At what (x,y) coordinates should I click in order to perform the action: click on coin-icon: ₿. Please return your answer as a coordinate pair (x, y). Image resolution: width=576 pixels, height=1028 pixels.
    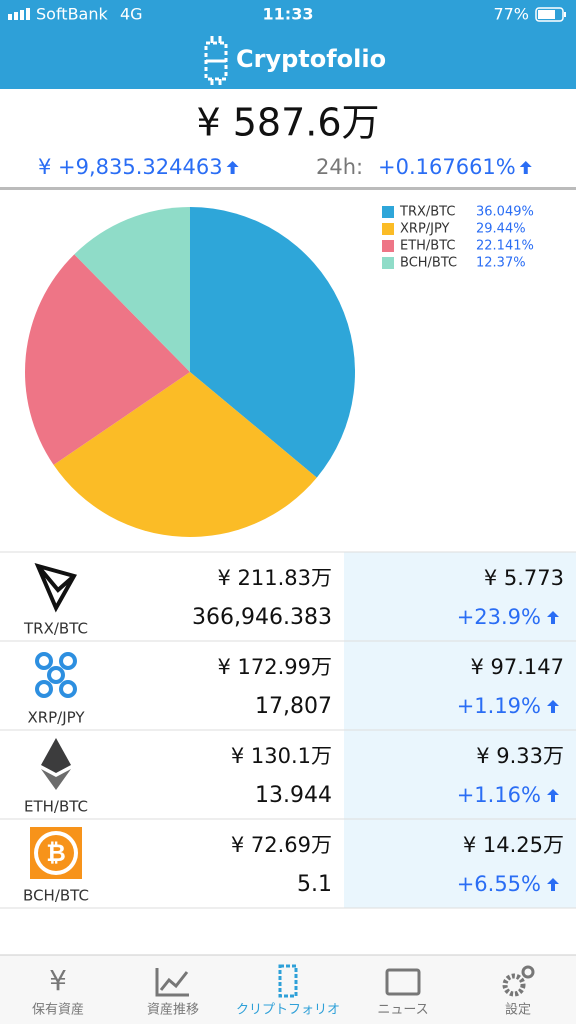
    Looking at the image, I should click on (56, 853).